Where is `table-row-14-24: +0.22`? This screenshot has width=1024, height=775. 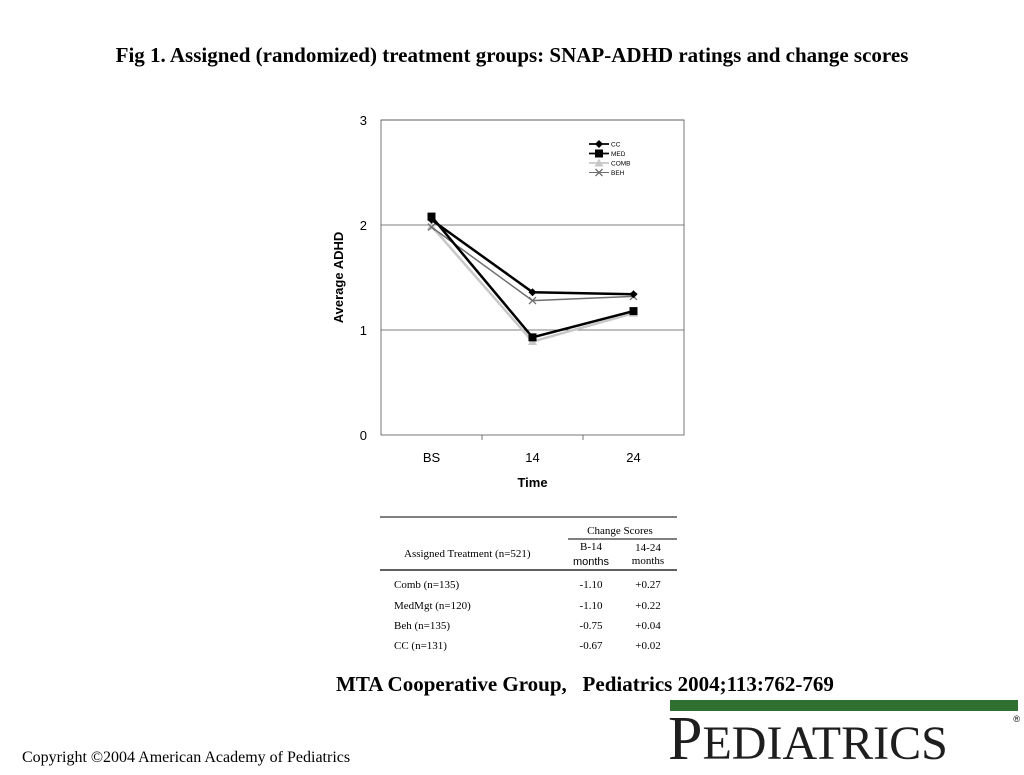
table-row-14-24: +0.22 is located at coordinates (647, 606).